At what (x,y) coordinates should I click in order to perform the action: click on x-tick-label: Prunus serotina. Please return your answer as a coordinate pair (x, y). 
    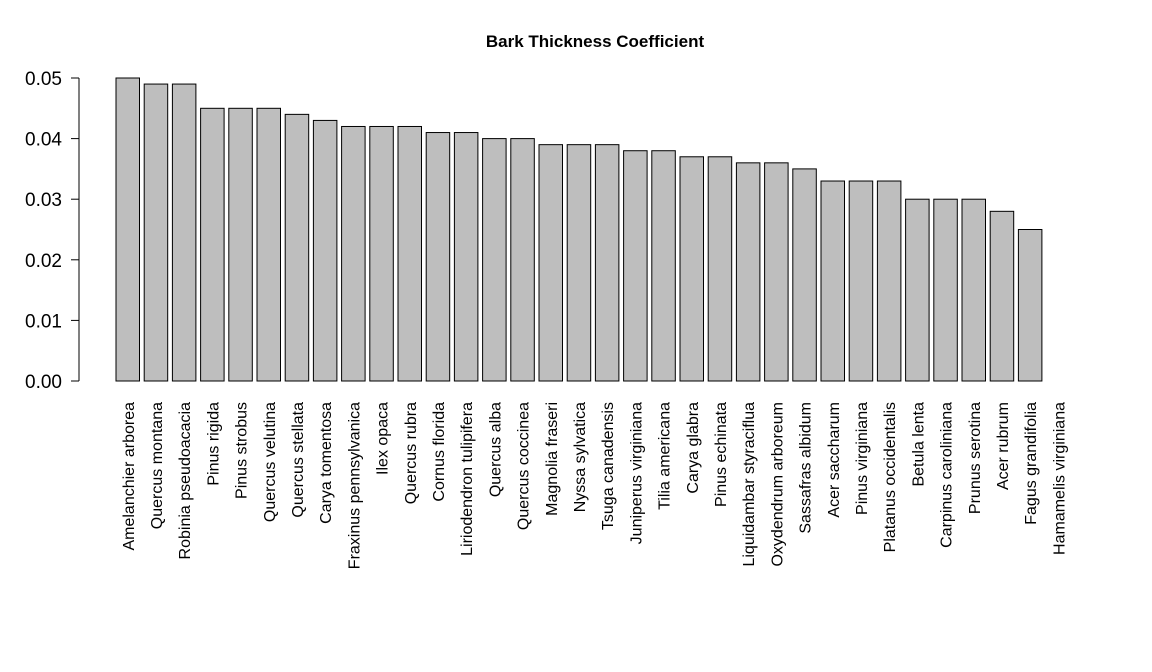
    Looking at the image, I should click on (975, 458).